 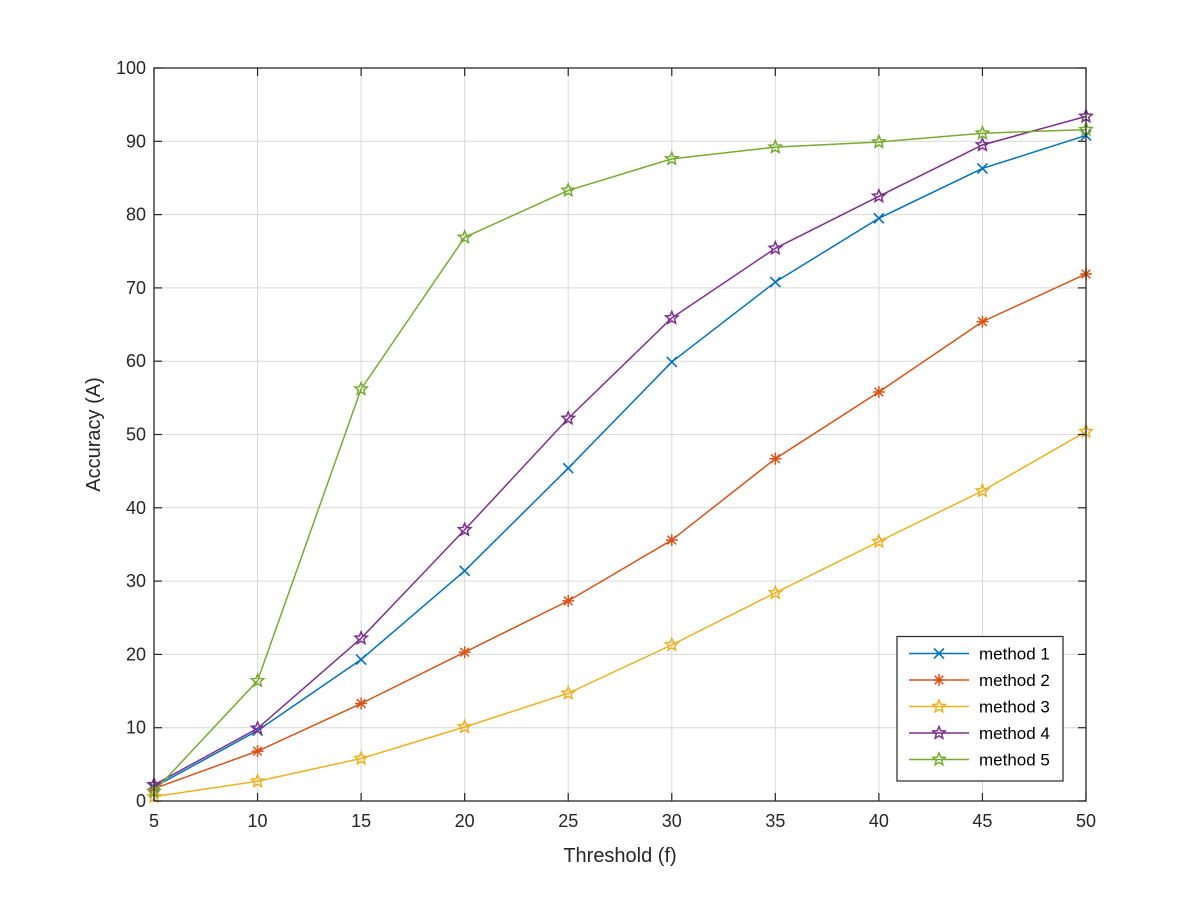 I want to click on legend-label: method 4, so click(x=1014, y=733).